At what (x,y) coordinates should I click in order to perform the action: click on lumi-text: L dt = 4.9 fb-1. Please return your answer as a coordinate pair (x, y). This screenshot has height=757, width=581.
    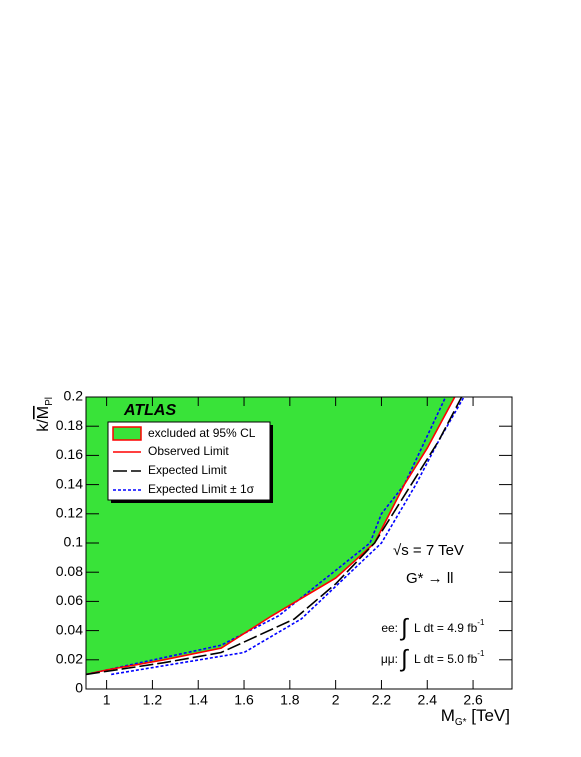
    Looking at the image, I should click on (449, 626).